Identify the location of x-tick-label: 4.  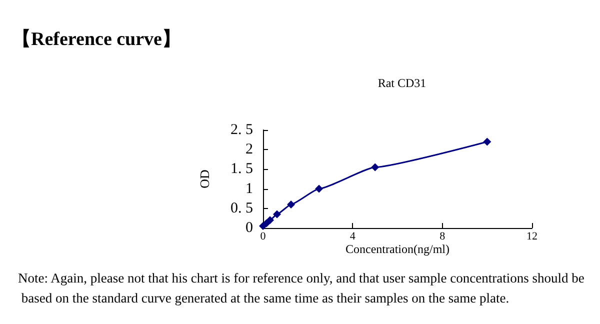
(353, 236).